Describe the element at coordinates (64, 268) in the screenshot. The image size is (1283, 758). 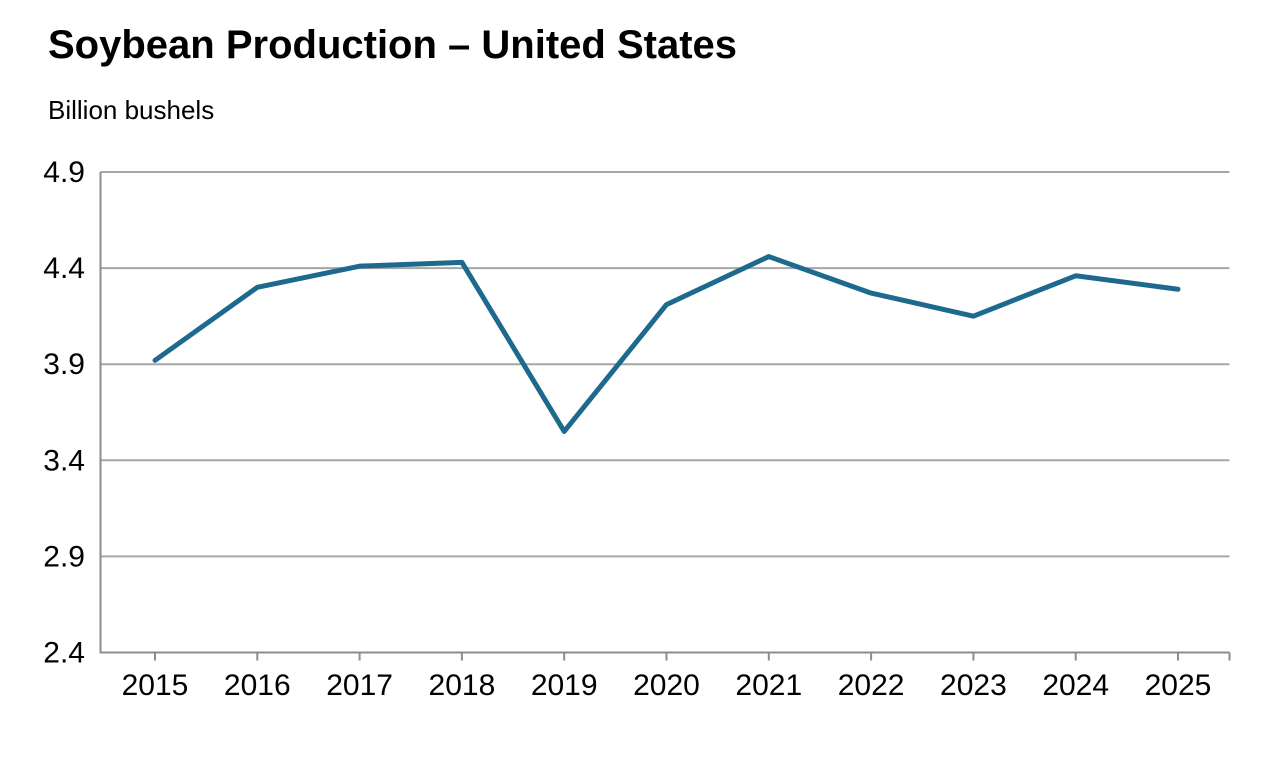
I see `y-tick-label: 4.4` at that location.